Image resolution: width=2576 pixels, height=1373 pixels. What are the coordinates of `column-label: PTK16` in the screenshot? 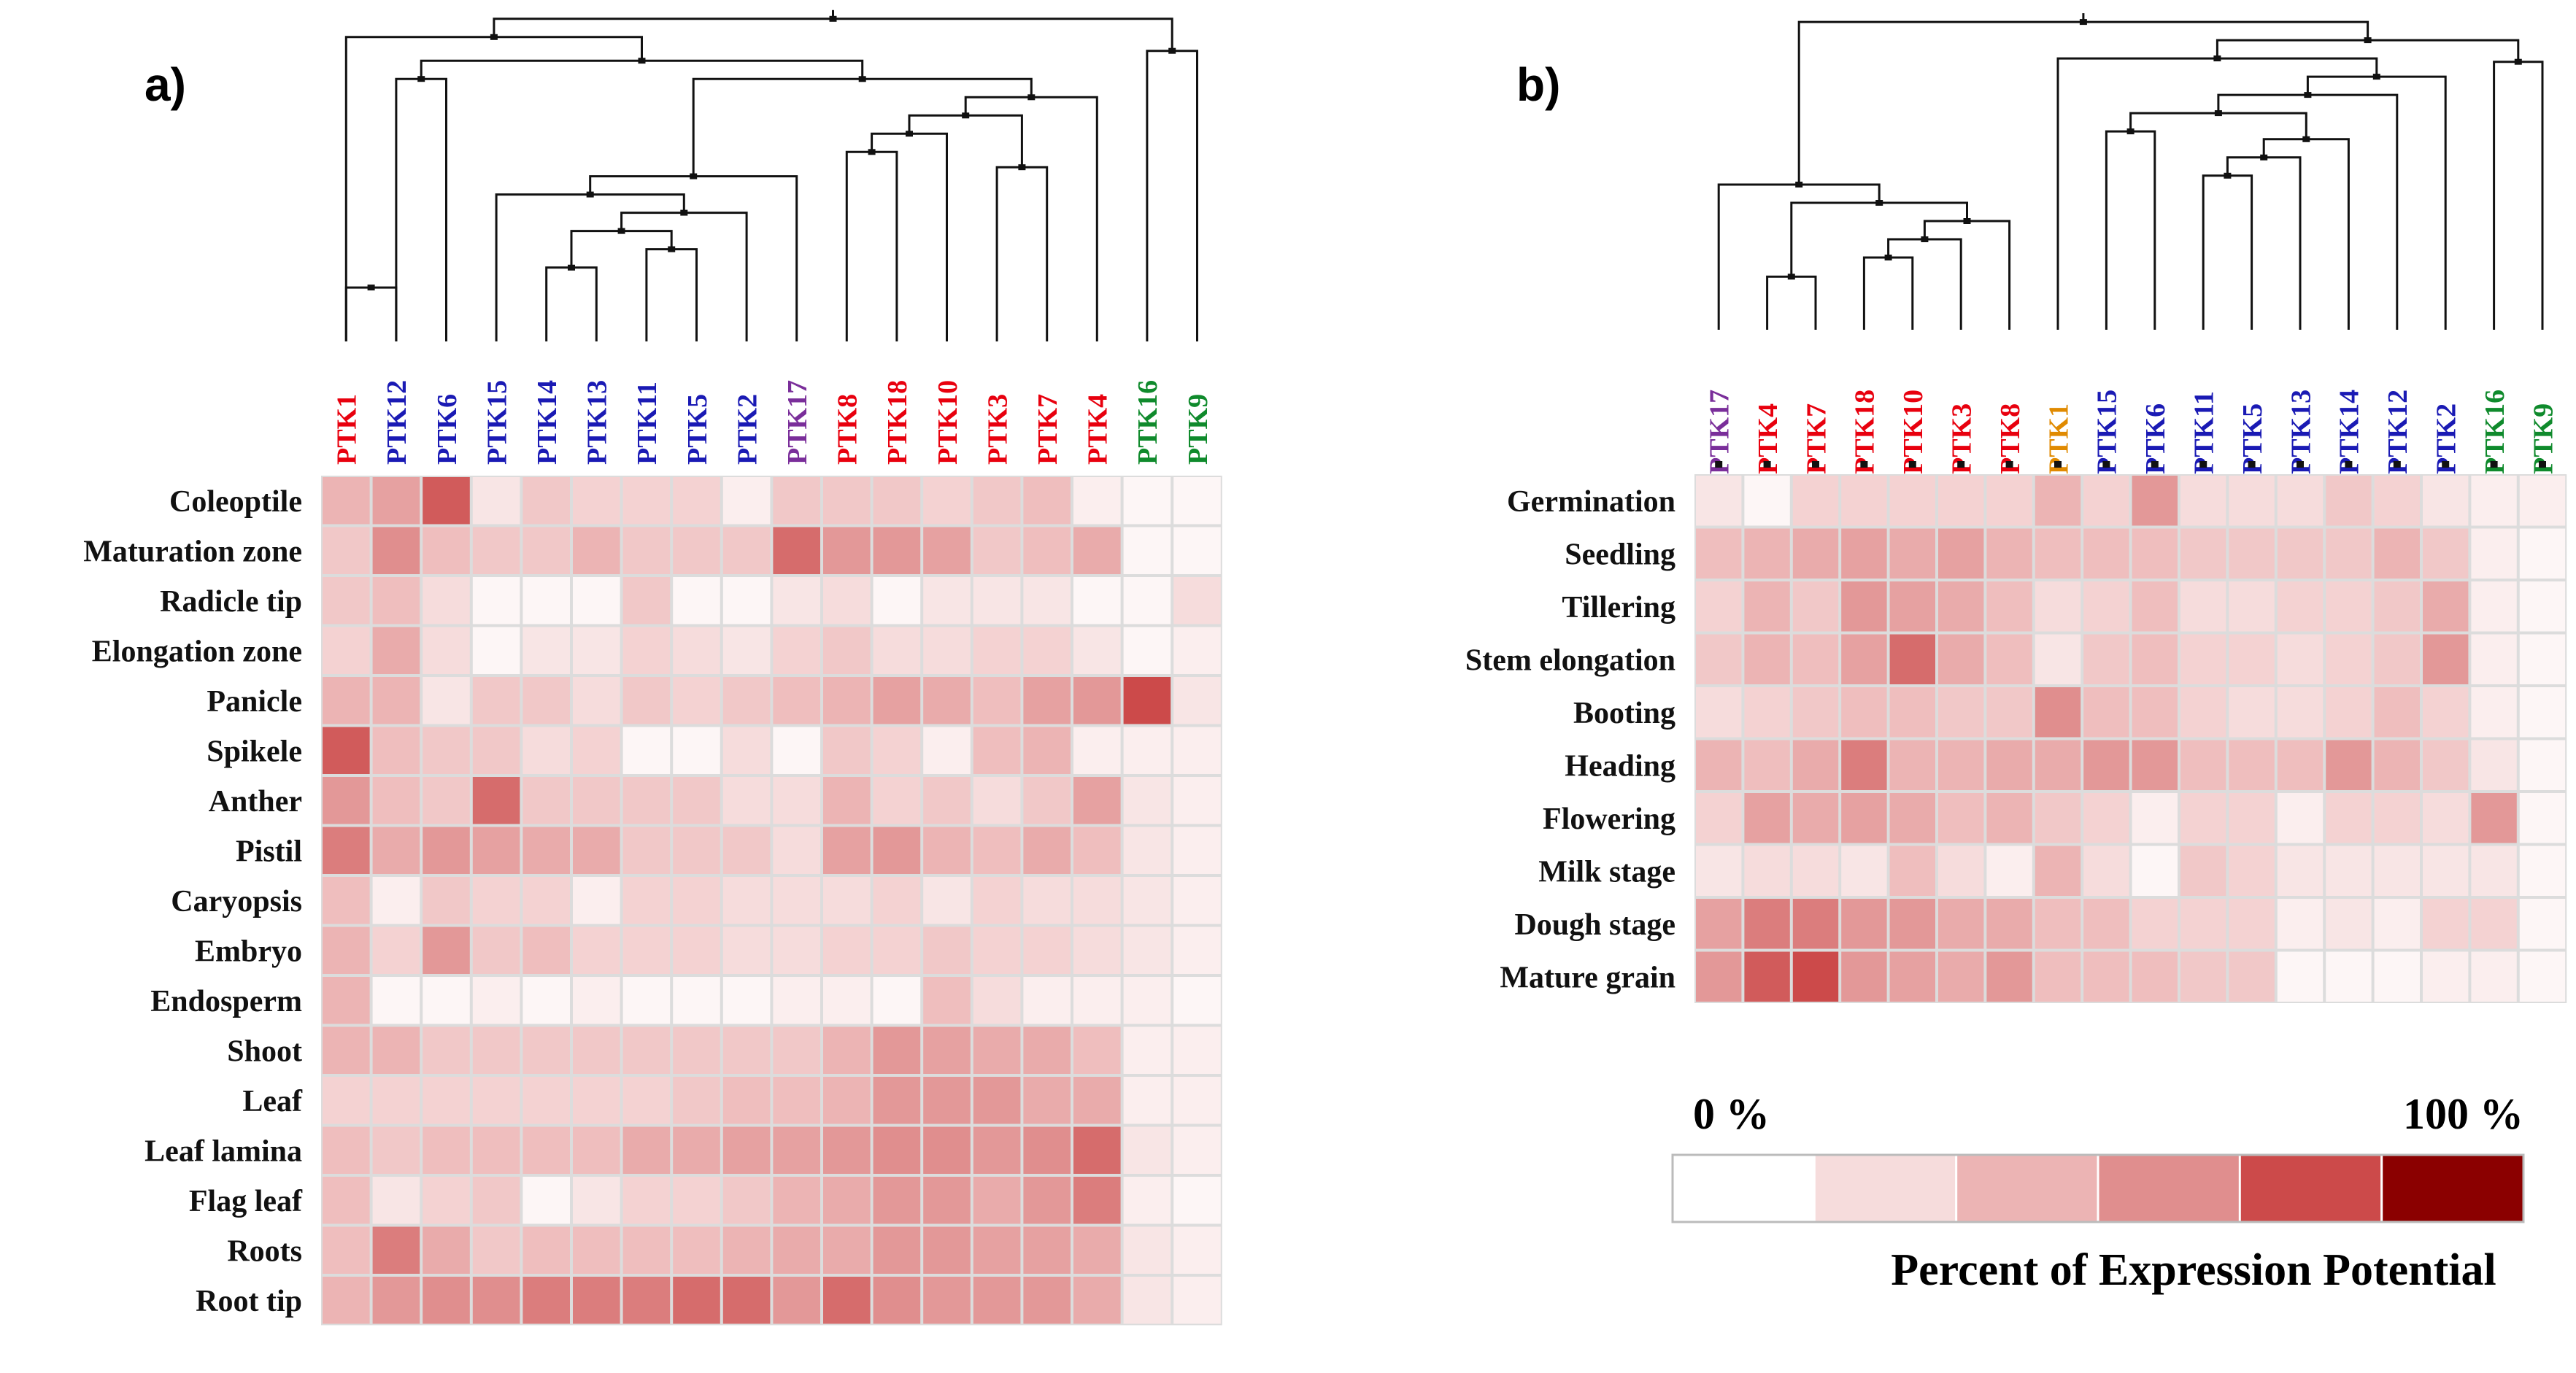 It's located at (1148, 423).